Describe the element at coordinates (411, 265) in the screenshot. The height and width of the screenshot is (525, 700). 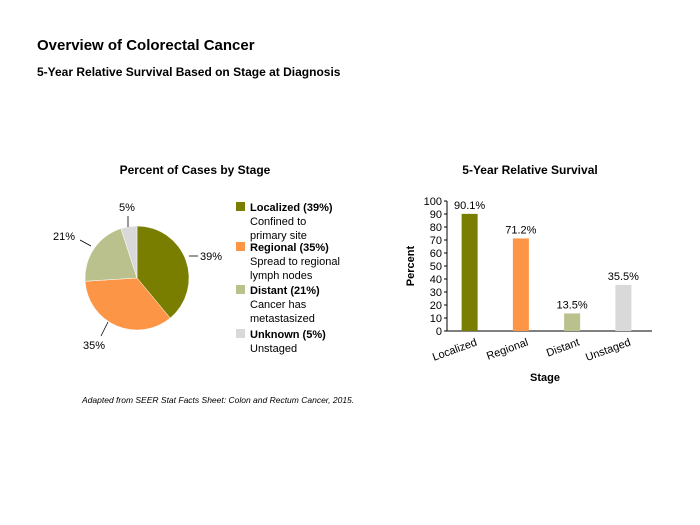
I see `bar-y-axis-label: Percent` at that location.